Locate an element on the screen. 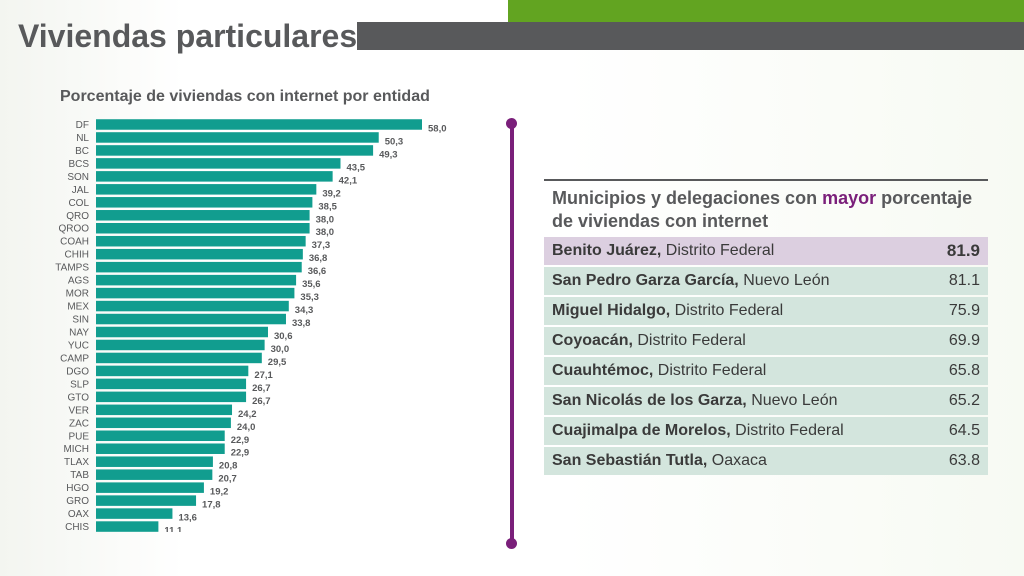  table-row: San Pedro Garza García, Nuevo León 81.1 is located at coordinates (766, 281).